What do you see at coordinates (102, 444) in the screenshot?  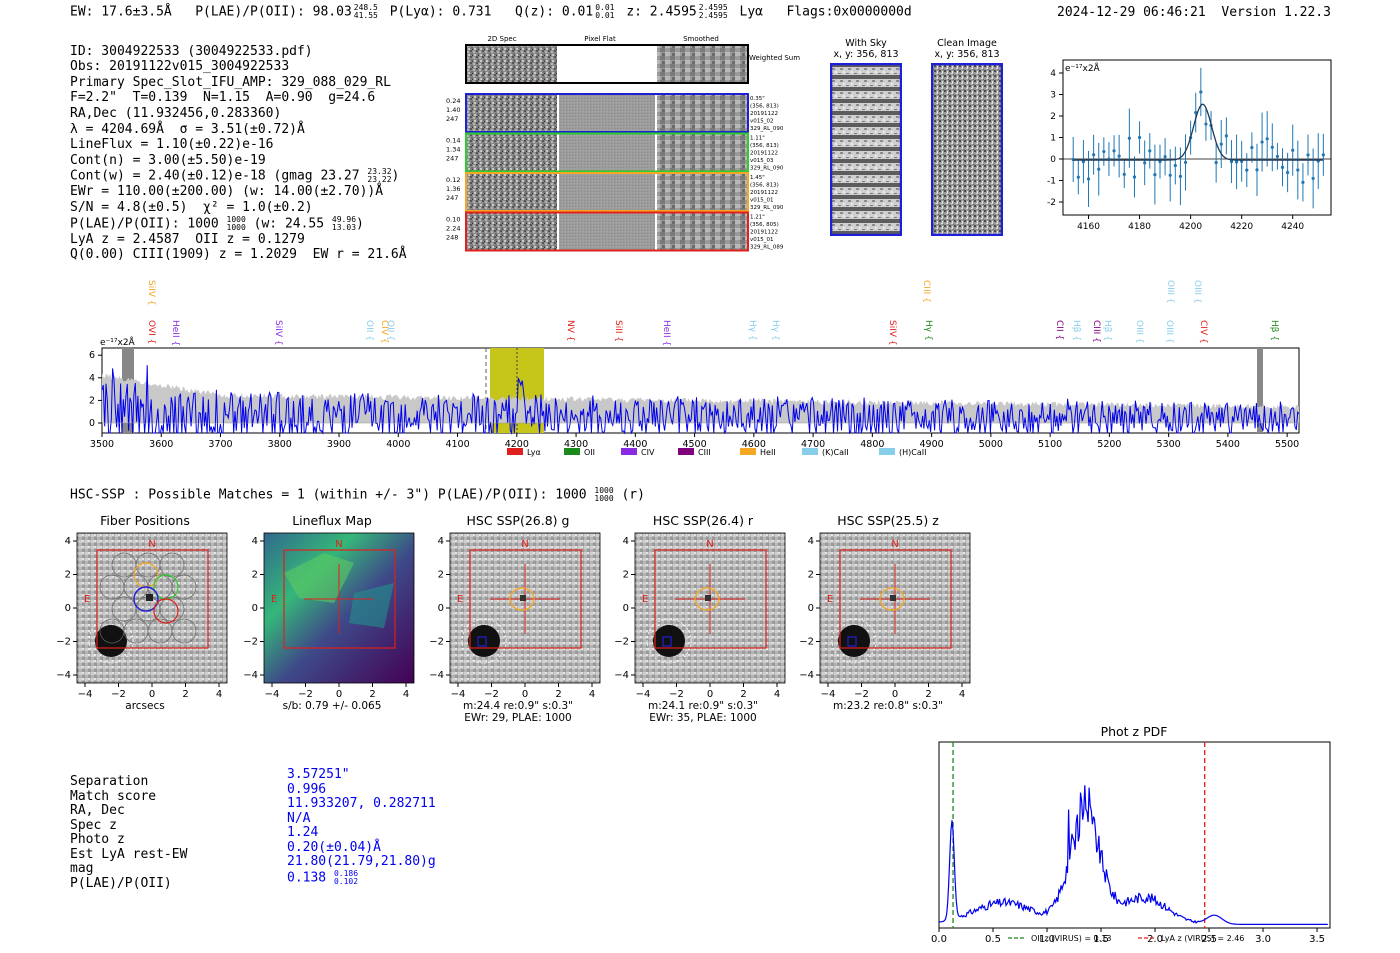 I see `spectrum-xtick: 3500` at bounding box center [102, 444].